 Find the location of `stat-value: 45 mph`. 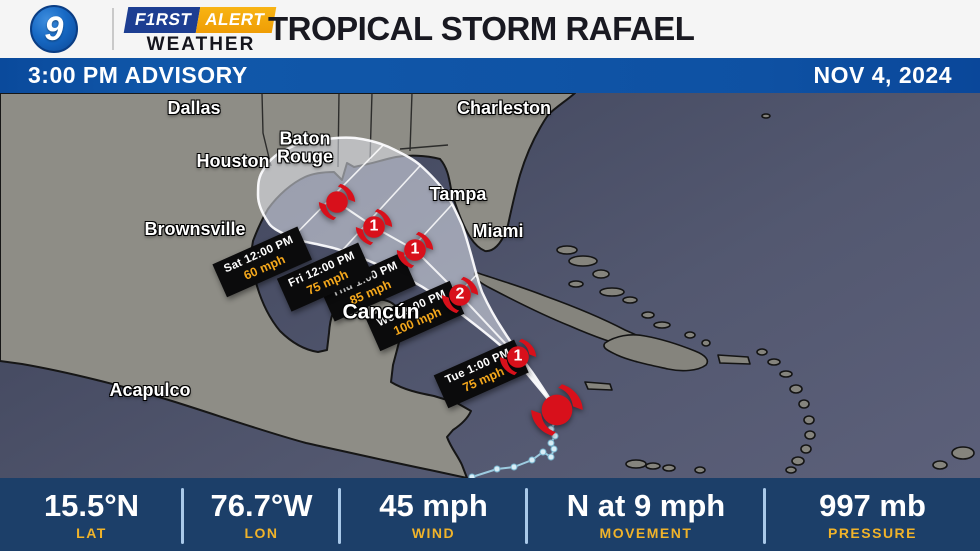

stat-value: 45 mph is located at coordinates (433, 506).